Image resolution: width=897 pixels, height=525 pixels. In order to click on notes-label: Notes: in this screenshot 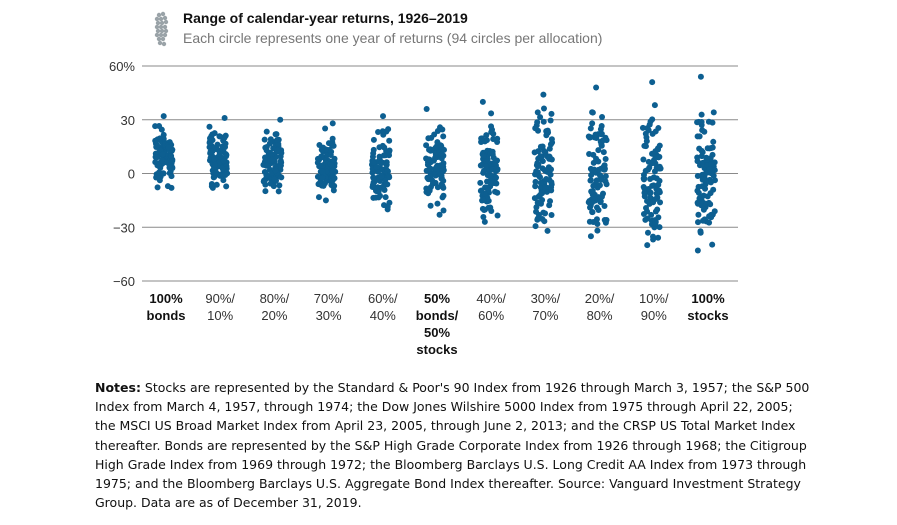, I will do `click(118, 387)`.